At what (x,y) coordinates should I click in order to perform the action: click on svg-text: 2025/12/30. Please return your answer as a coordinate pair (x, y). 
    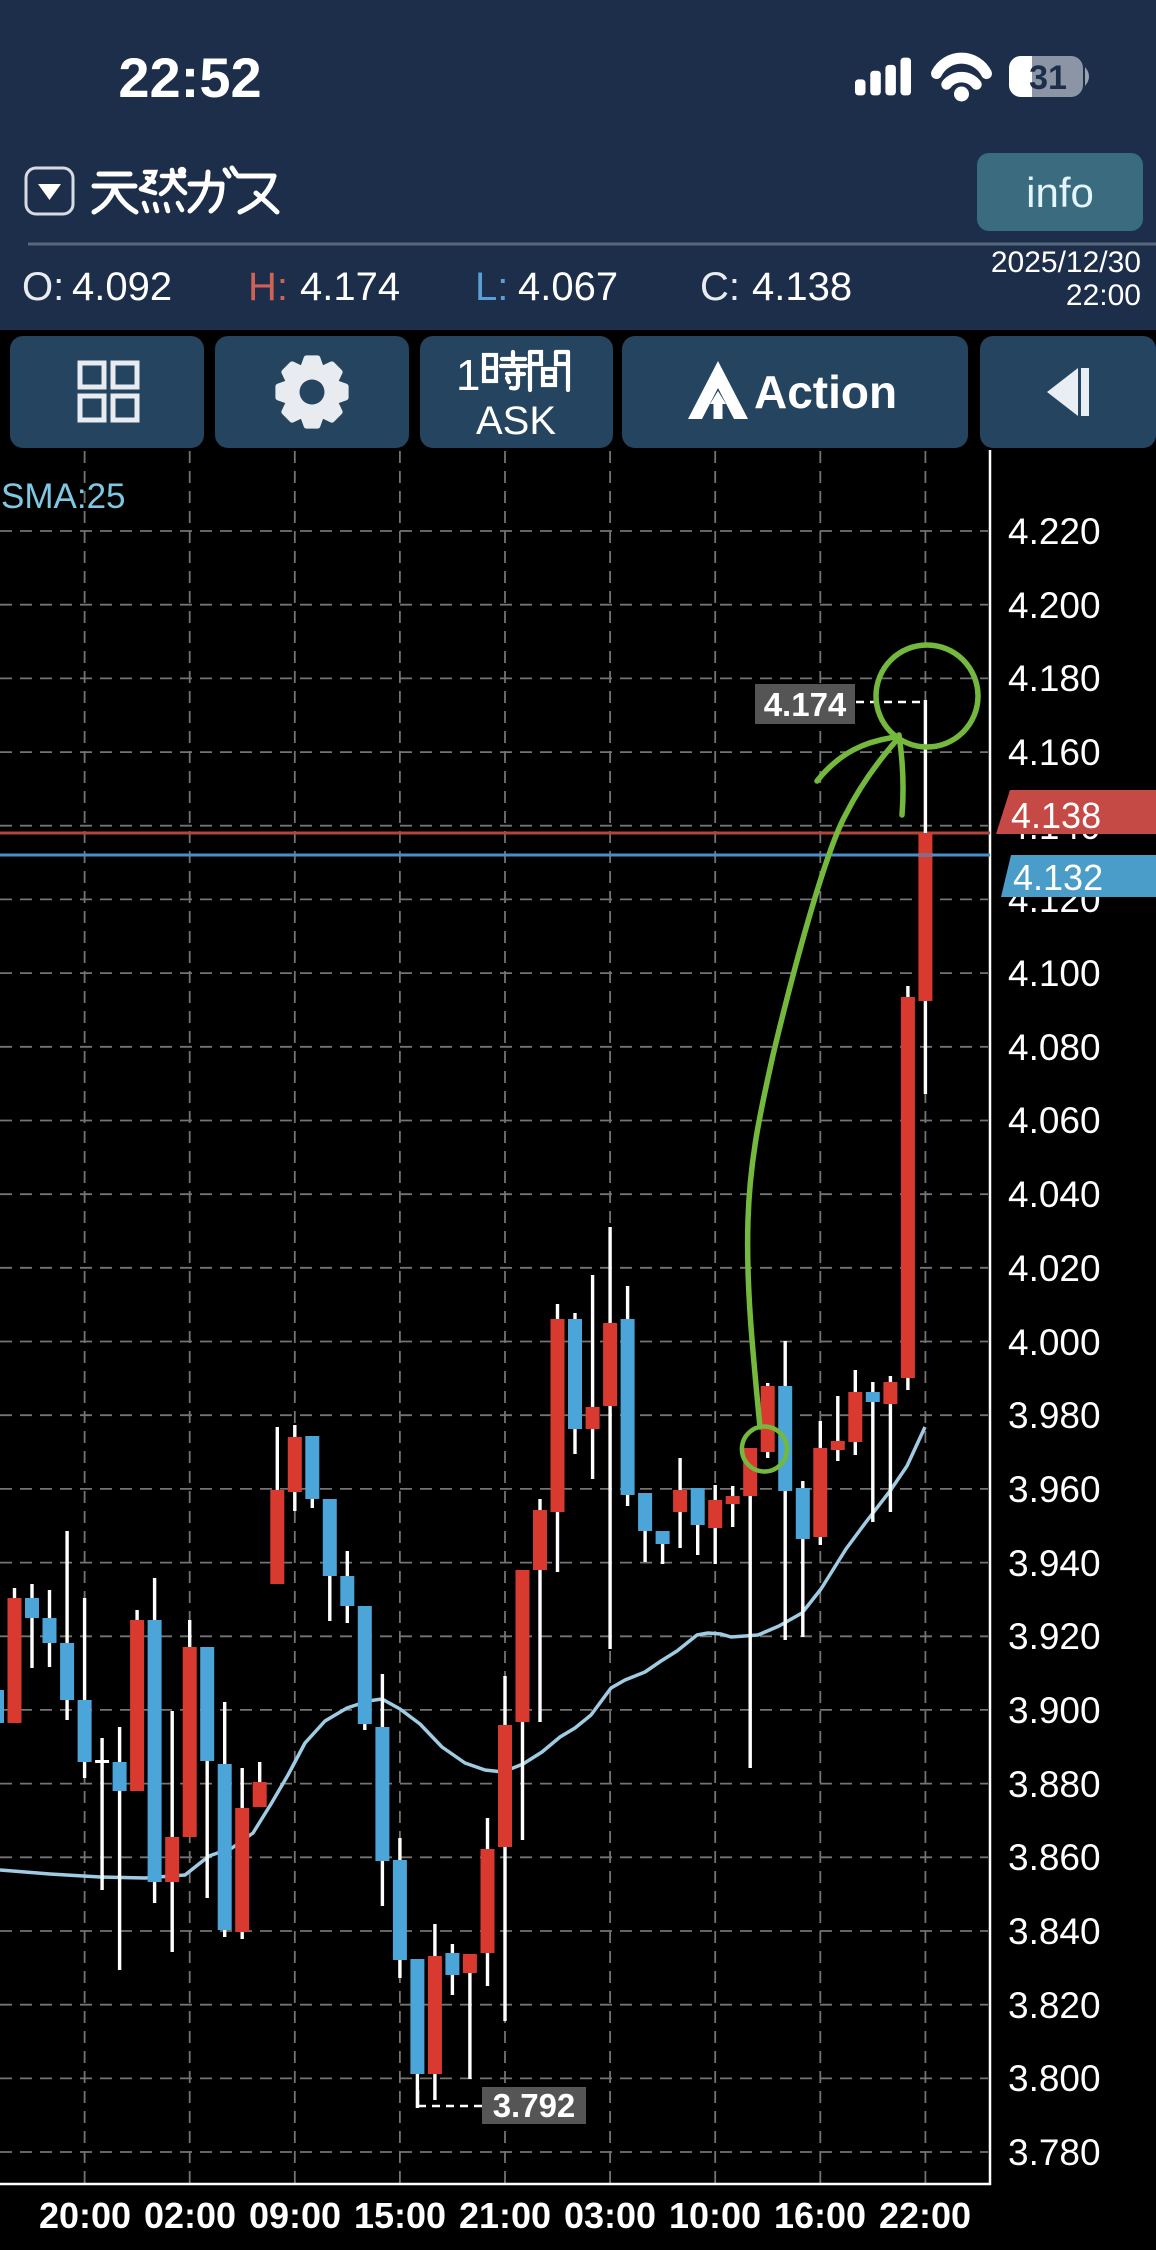
    Looking at the image, I should click on (1066, 262).